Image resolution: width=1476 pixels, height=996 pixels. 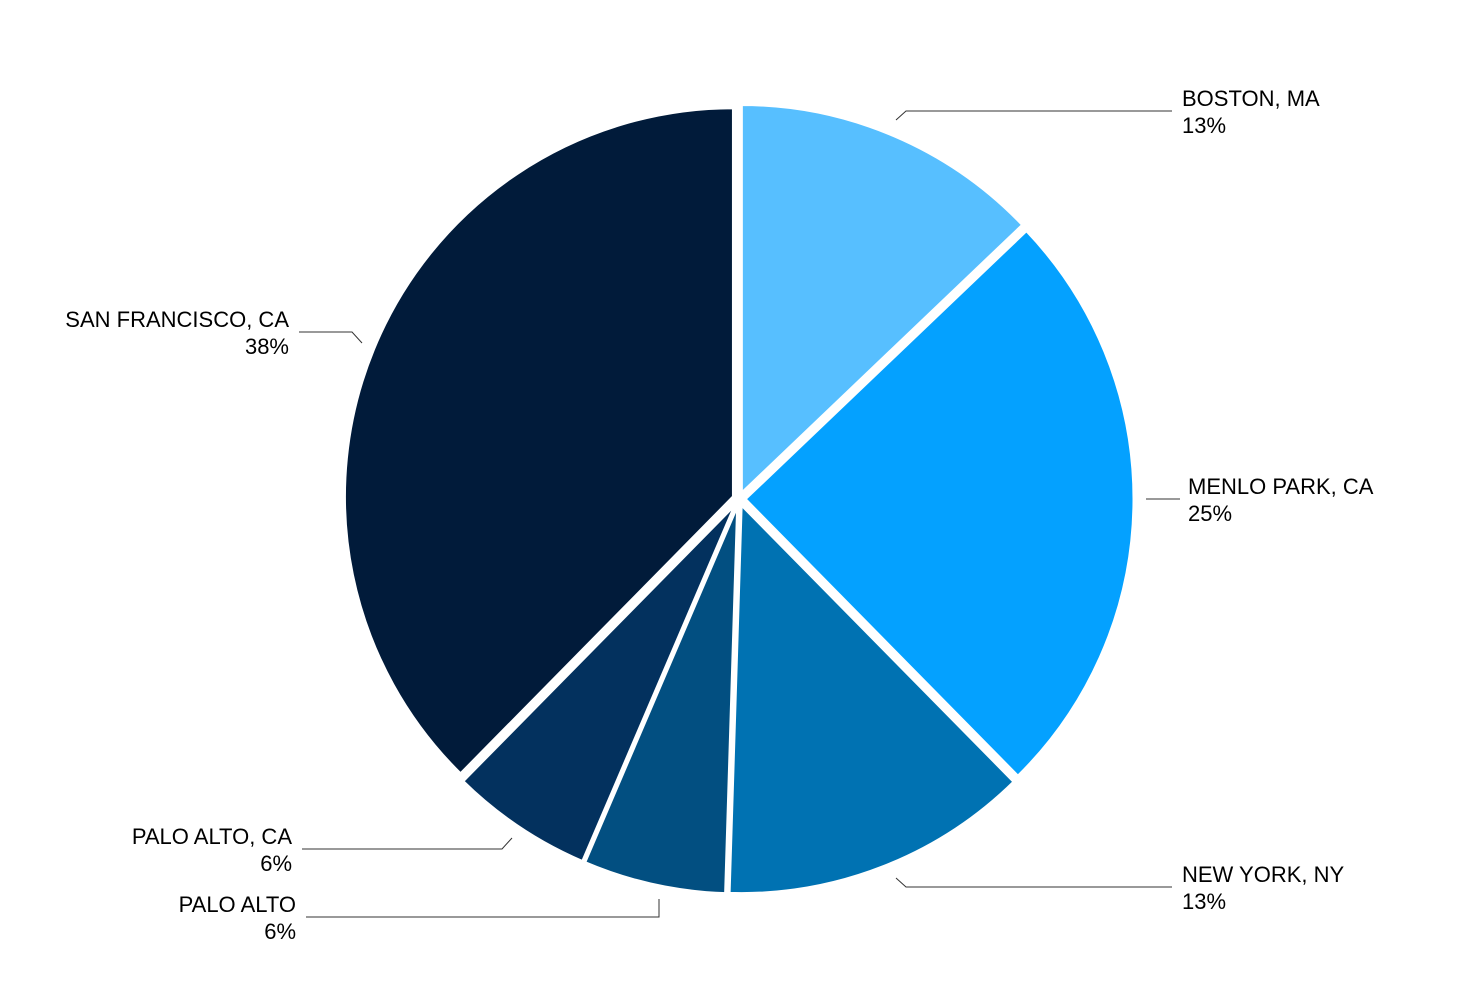 What do you see at coordinates (267, 346) in the screenshot?
I see `slice-percent-label: 38%` at bounding box center [267, 346].